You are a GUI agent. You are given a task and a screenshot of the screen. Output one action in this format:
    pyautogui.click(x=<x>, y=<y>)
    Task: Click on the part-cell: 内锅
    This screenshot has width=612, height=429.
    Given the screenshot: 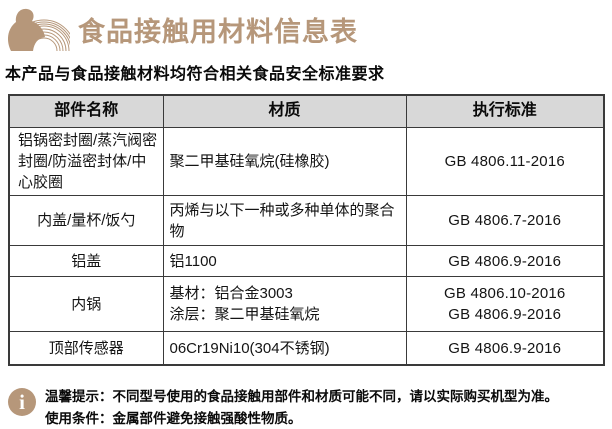 What is the action you would take?
    pyautogui.click(x=86, y=304)
    